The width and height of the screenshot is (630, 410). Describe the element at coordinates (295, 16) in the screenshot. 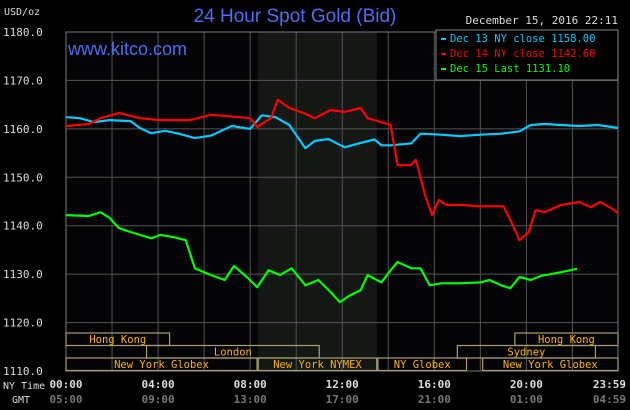

I see `chart-title: 24 Hour Spot Gold (Bid)` at that location.